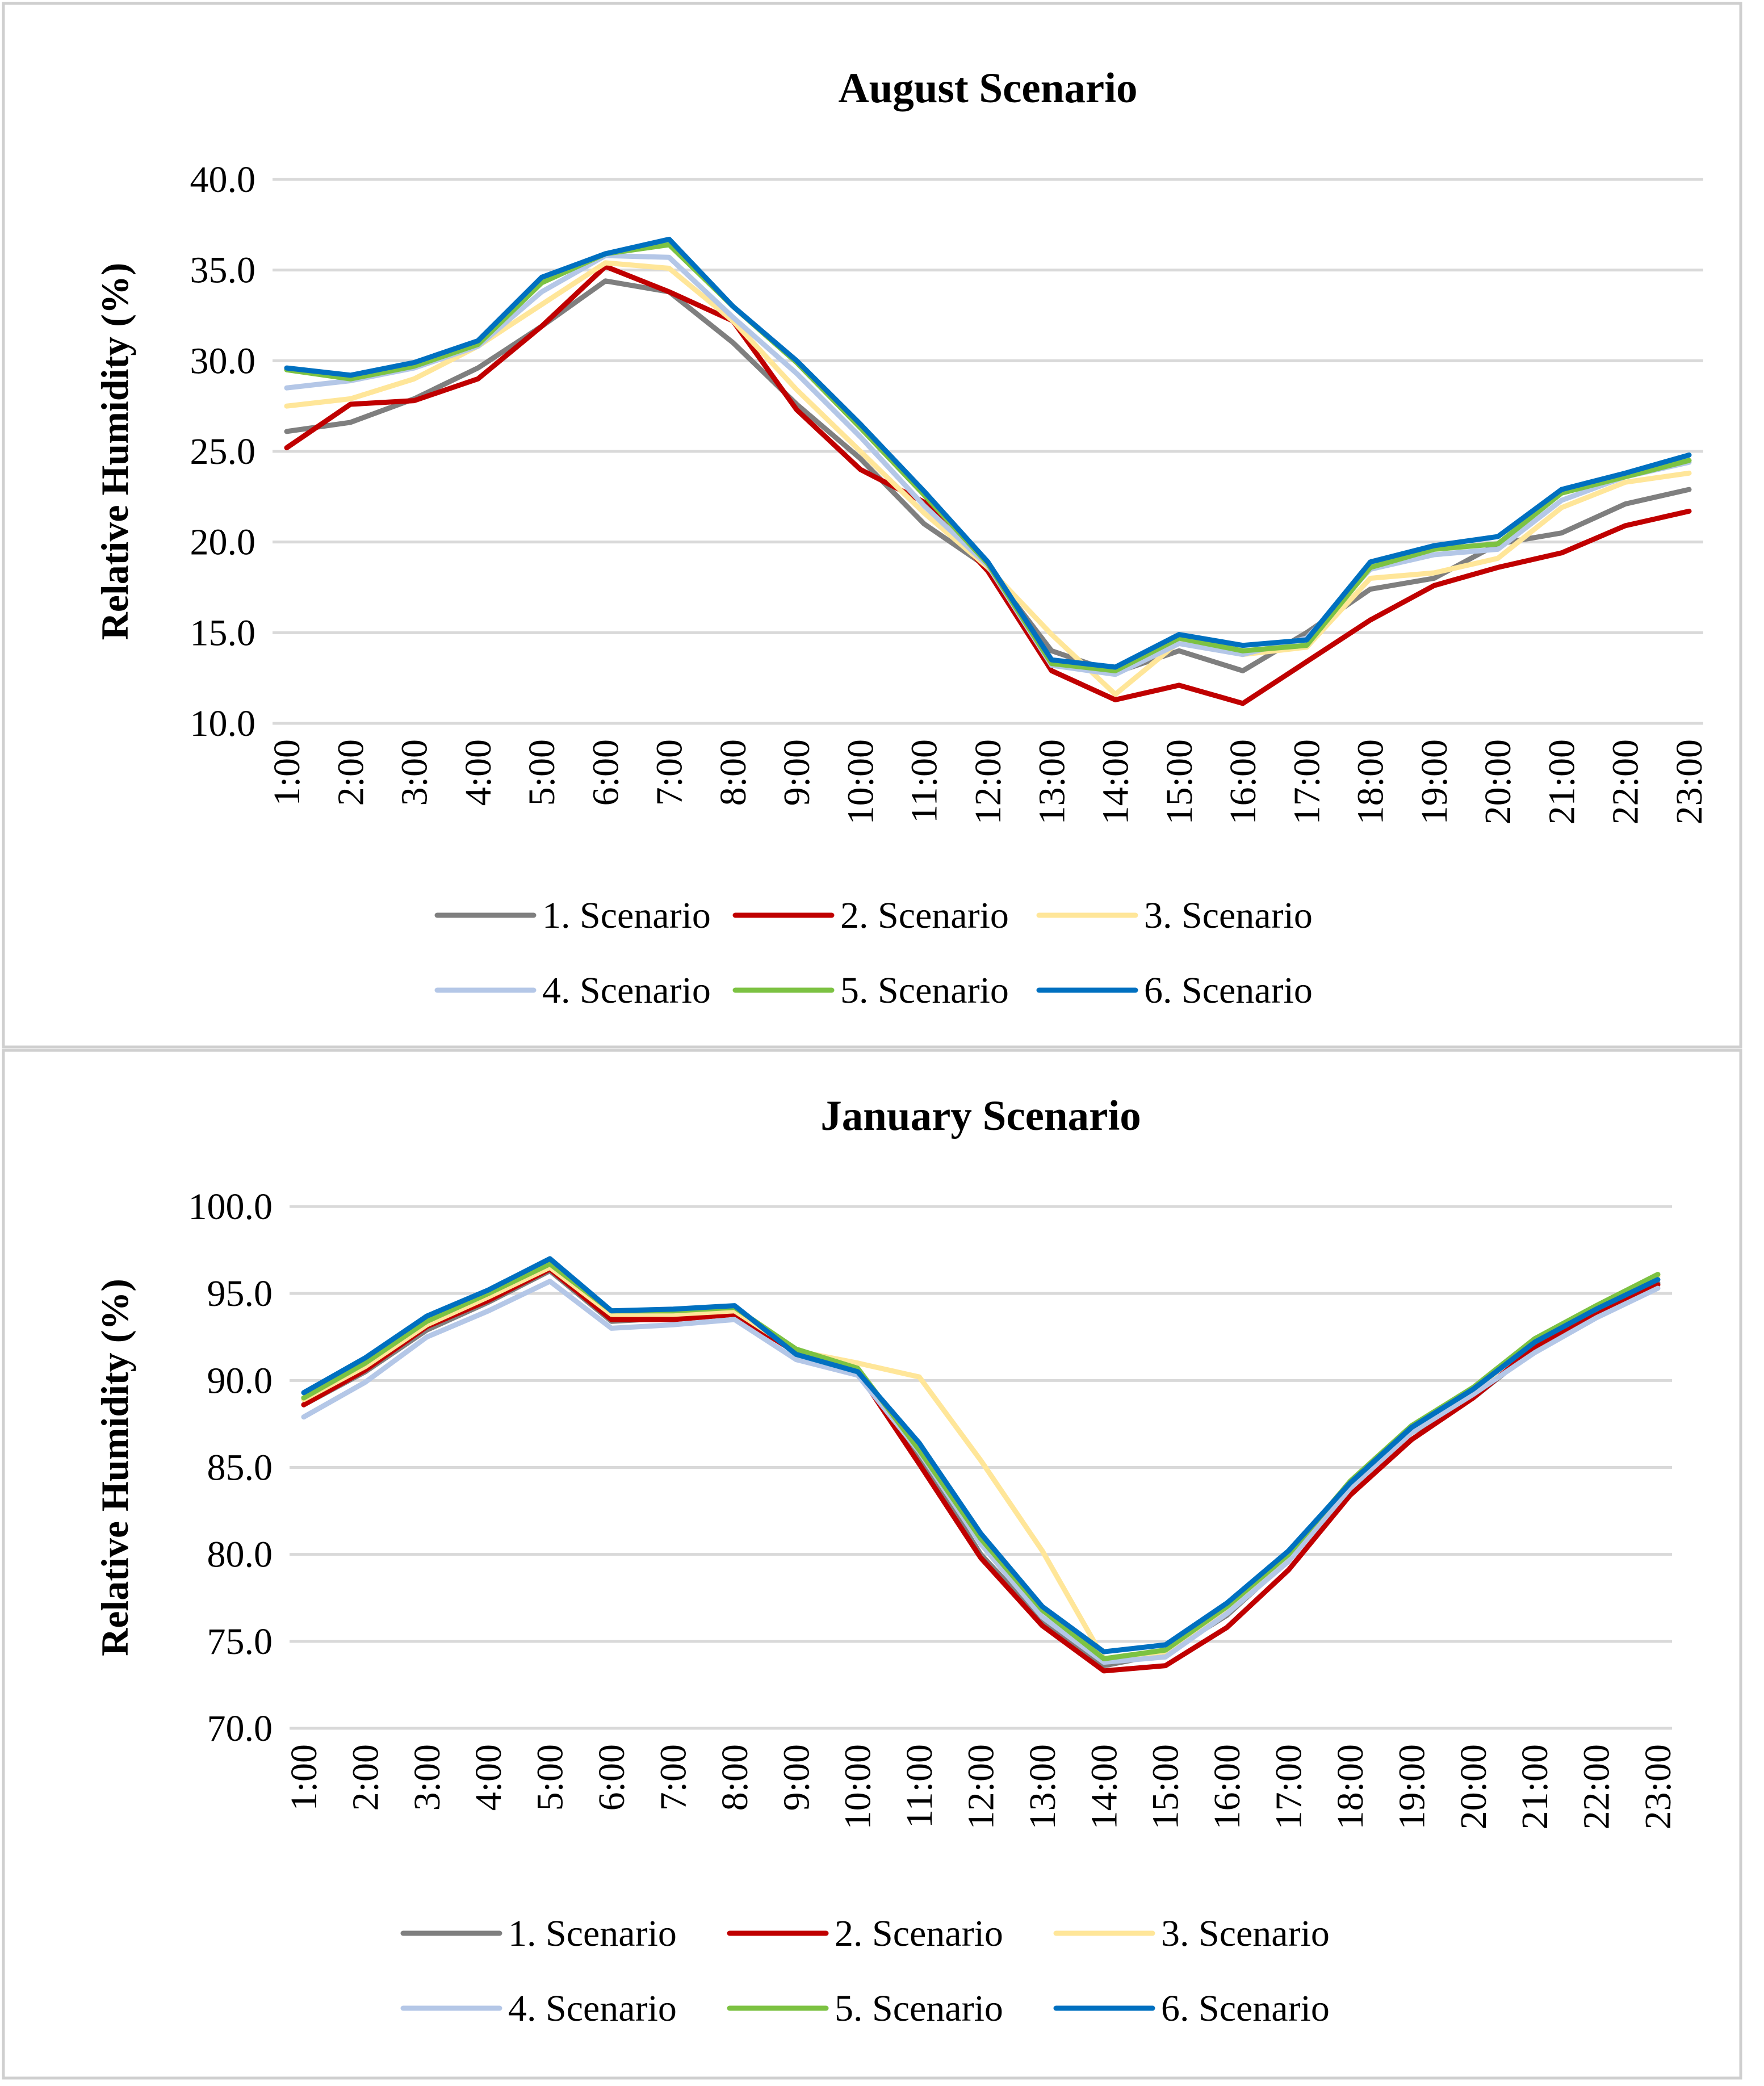  What do you see at coordinates (924, 915) in the screenshot?
I see `august-legend-label: 2. Scenario` at bounding box center [924, 915].